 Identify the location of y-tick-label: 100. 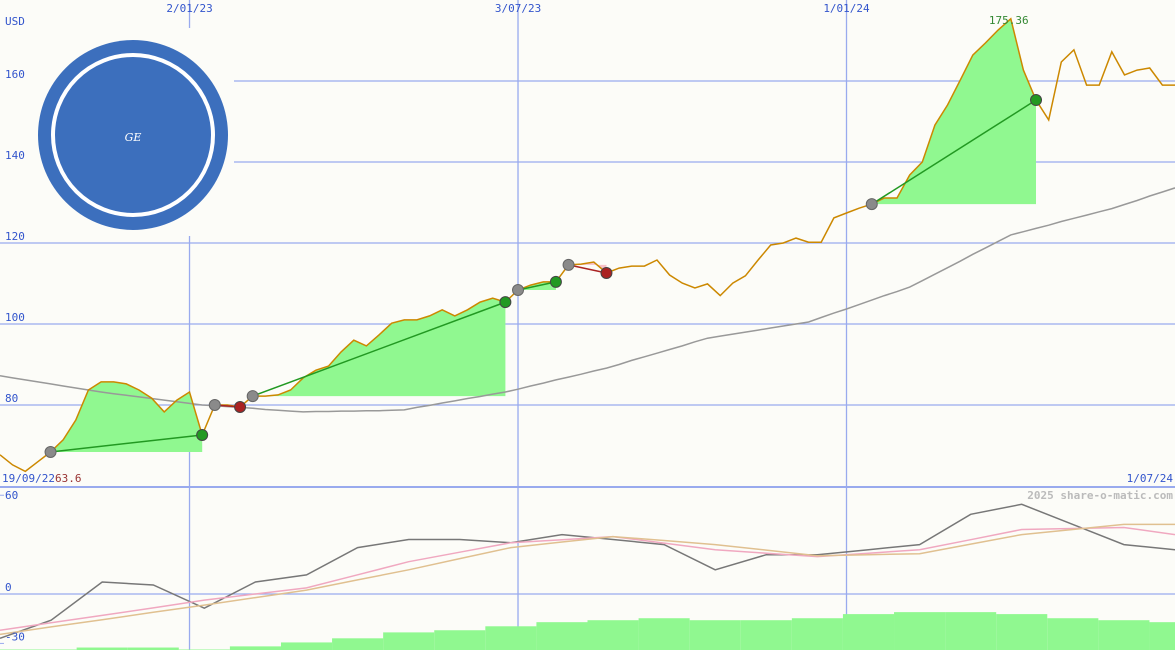
(15, 317).